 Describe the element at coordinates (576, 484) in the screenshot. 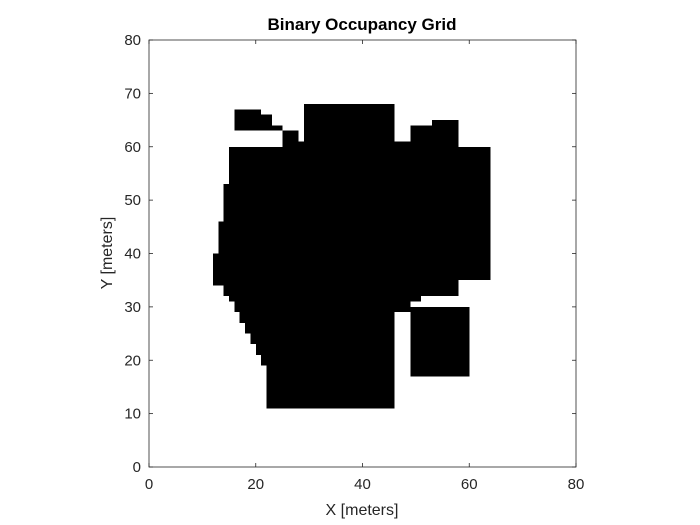

I see `x-tick-label: 80` at that location.